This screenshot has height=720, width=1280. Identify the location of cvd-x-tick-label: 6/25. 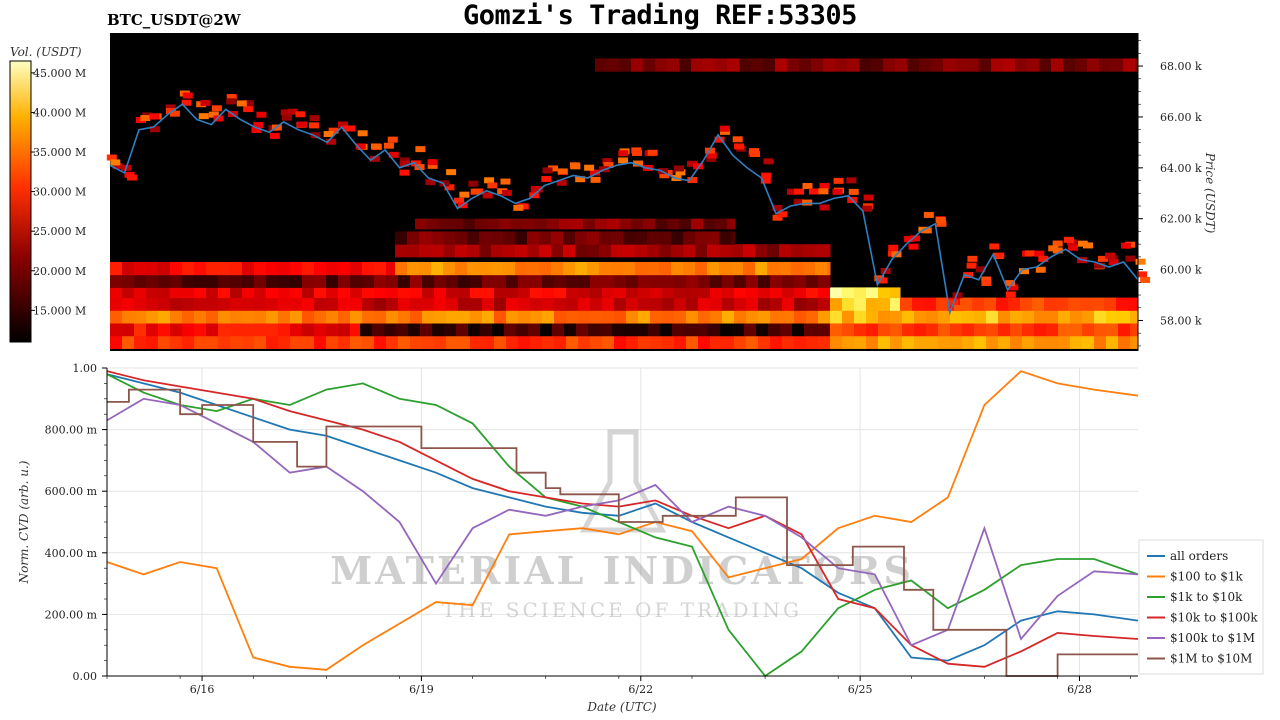
(860, 689).